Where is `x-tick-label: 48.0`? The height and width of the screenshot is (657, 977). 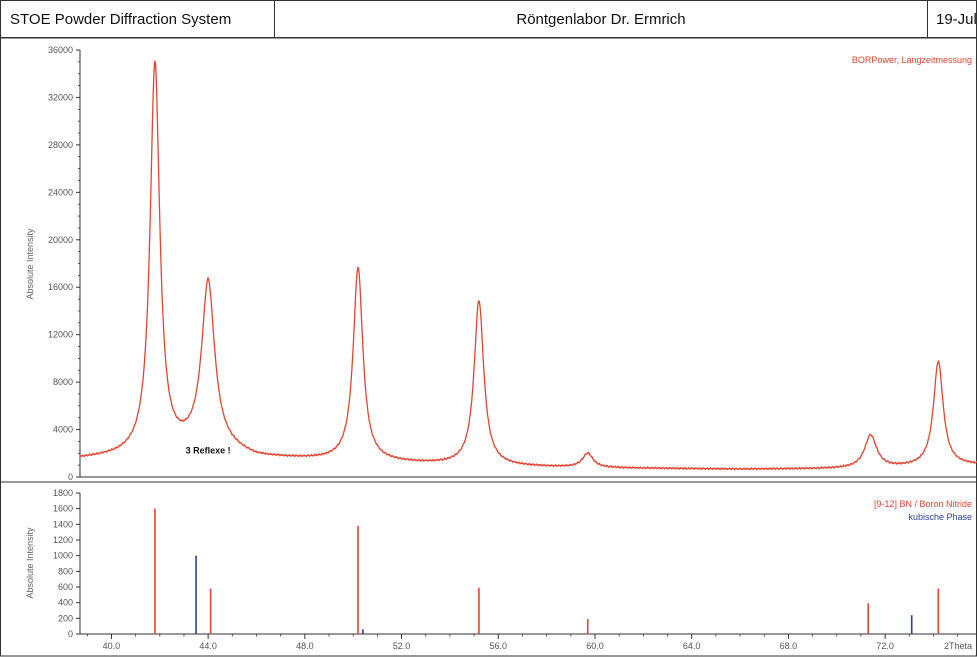
x-tick-label: 48.0 is located at coordinates (305, 646).